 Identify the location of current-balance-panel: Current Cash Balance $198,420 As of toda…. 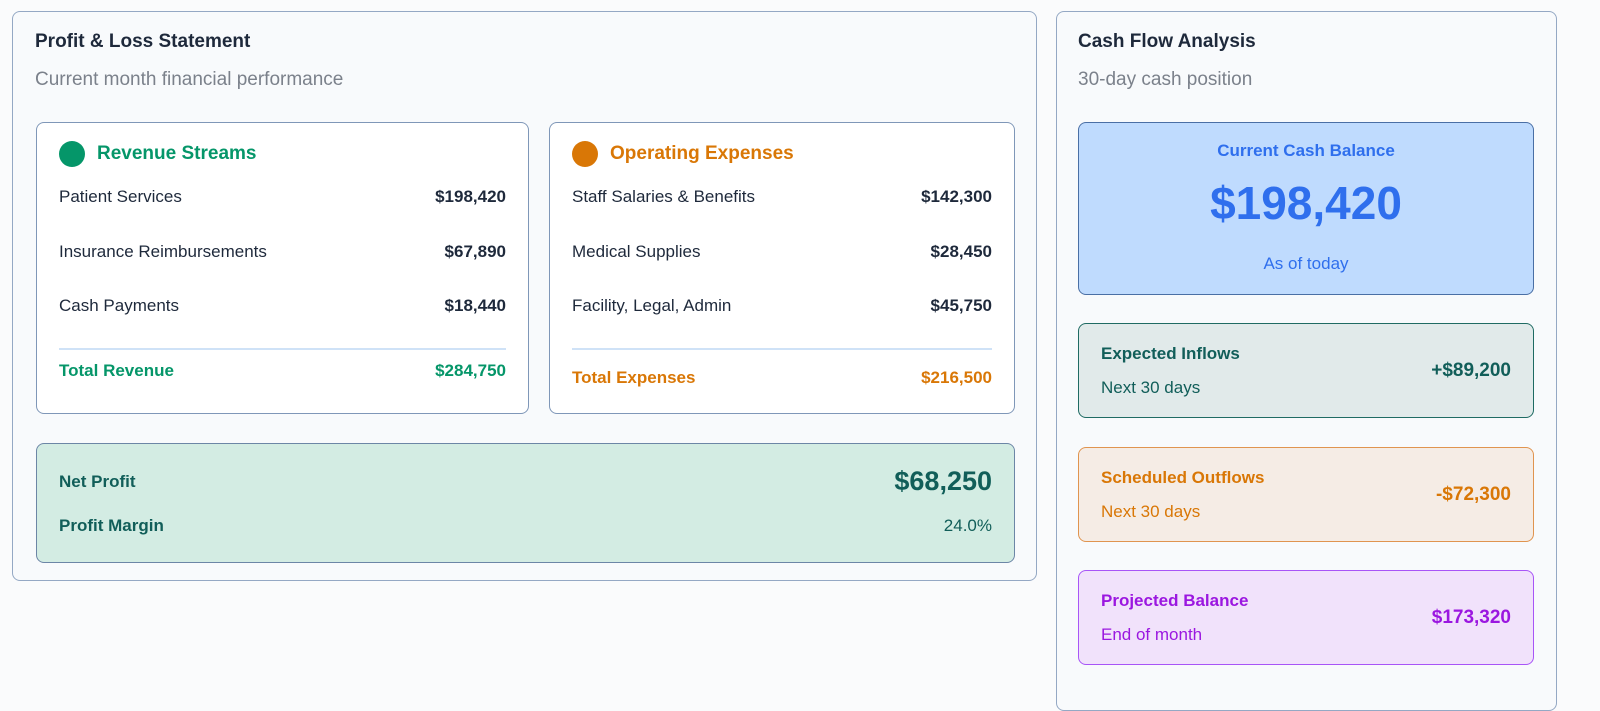
(1306, 208).